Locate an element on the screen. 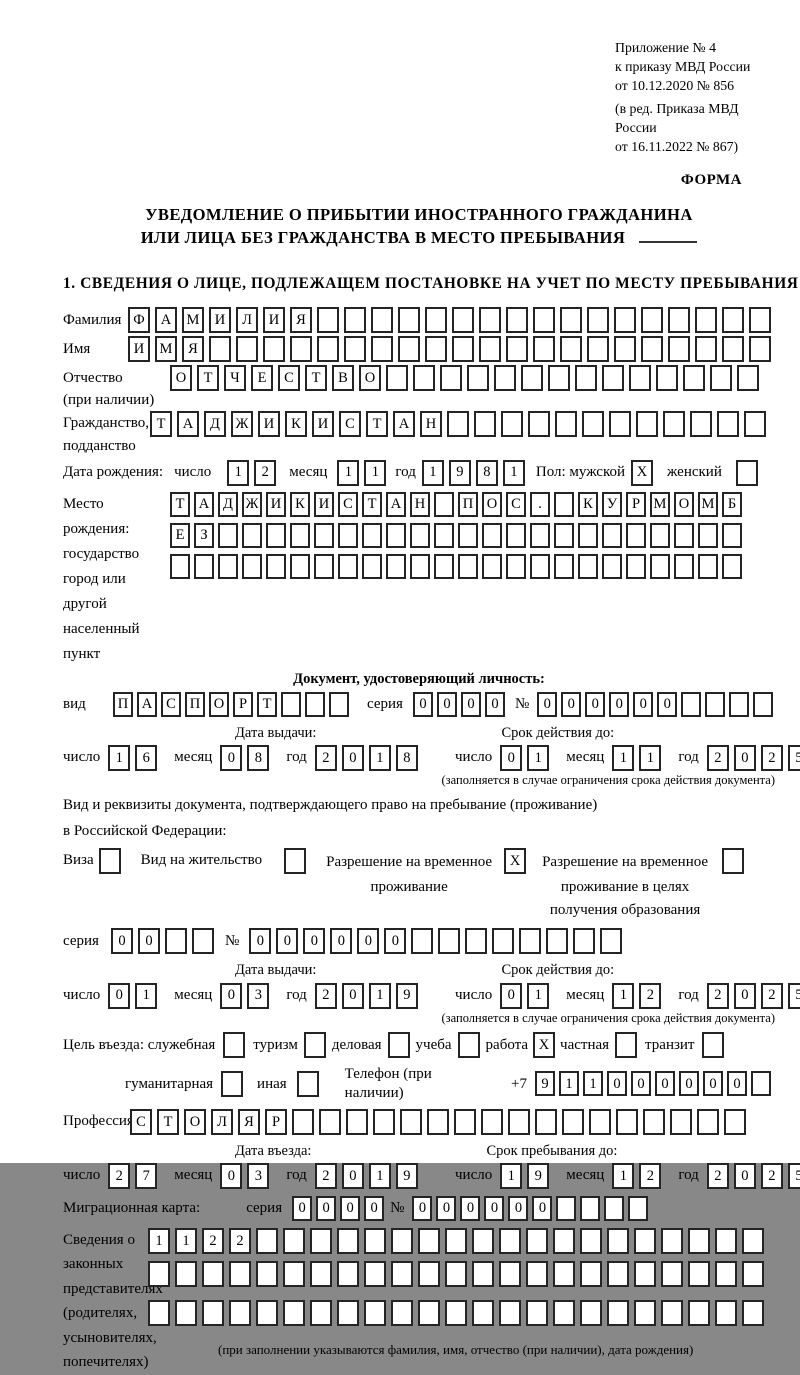 This screenshot has height=1375, width=800. char-box: Р is located at coordinates (276, 1121).